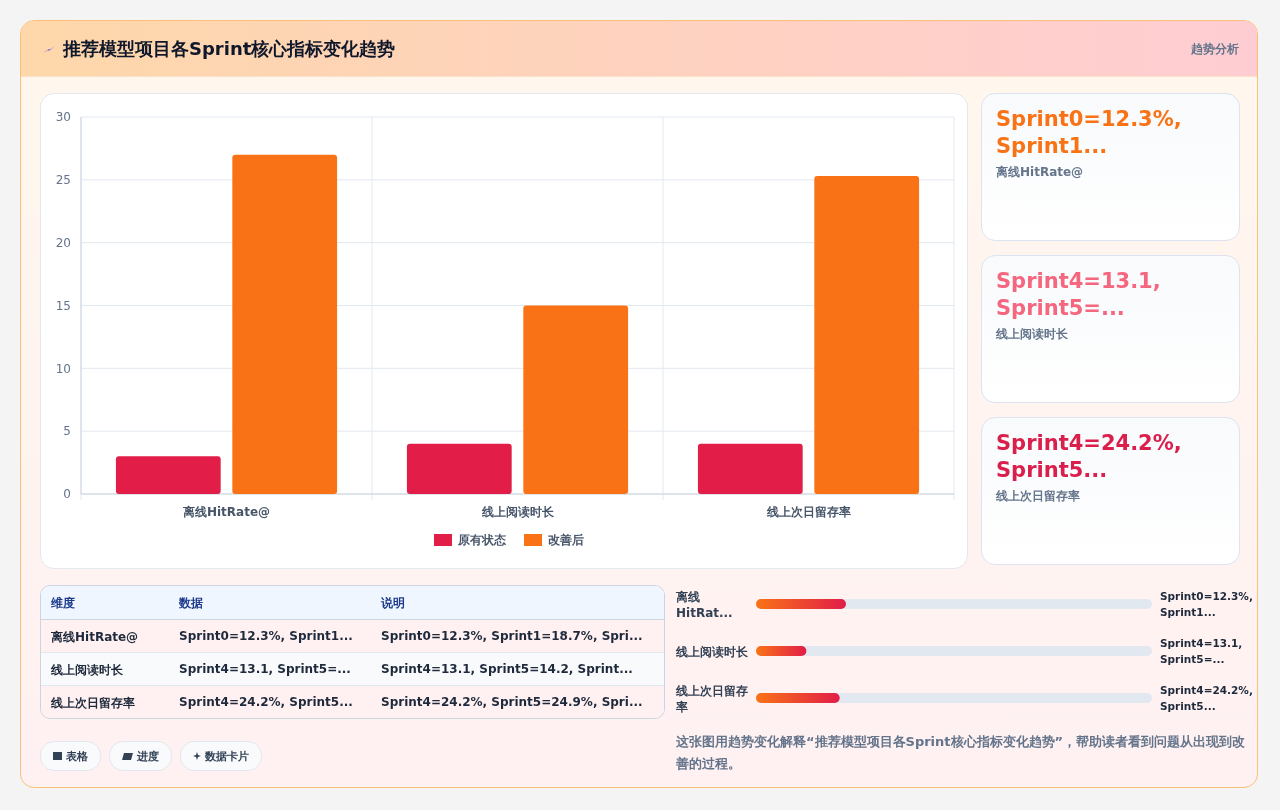 This screenshot has width=1280, height=810. Describe the element at coordinates (67, 431) in the screenshot. I see `y-tick-label: 5` at that location.